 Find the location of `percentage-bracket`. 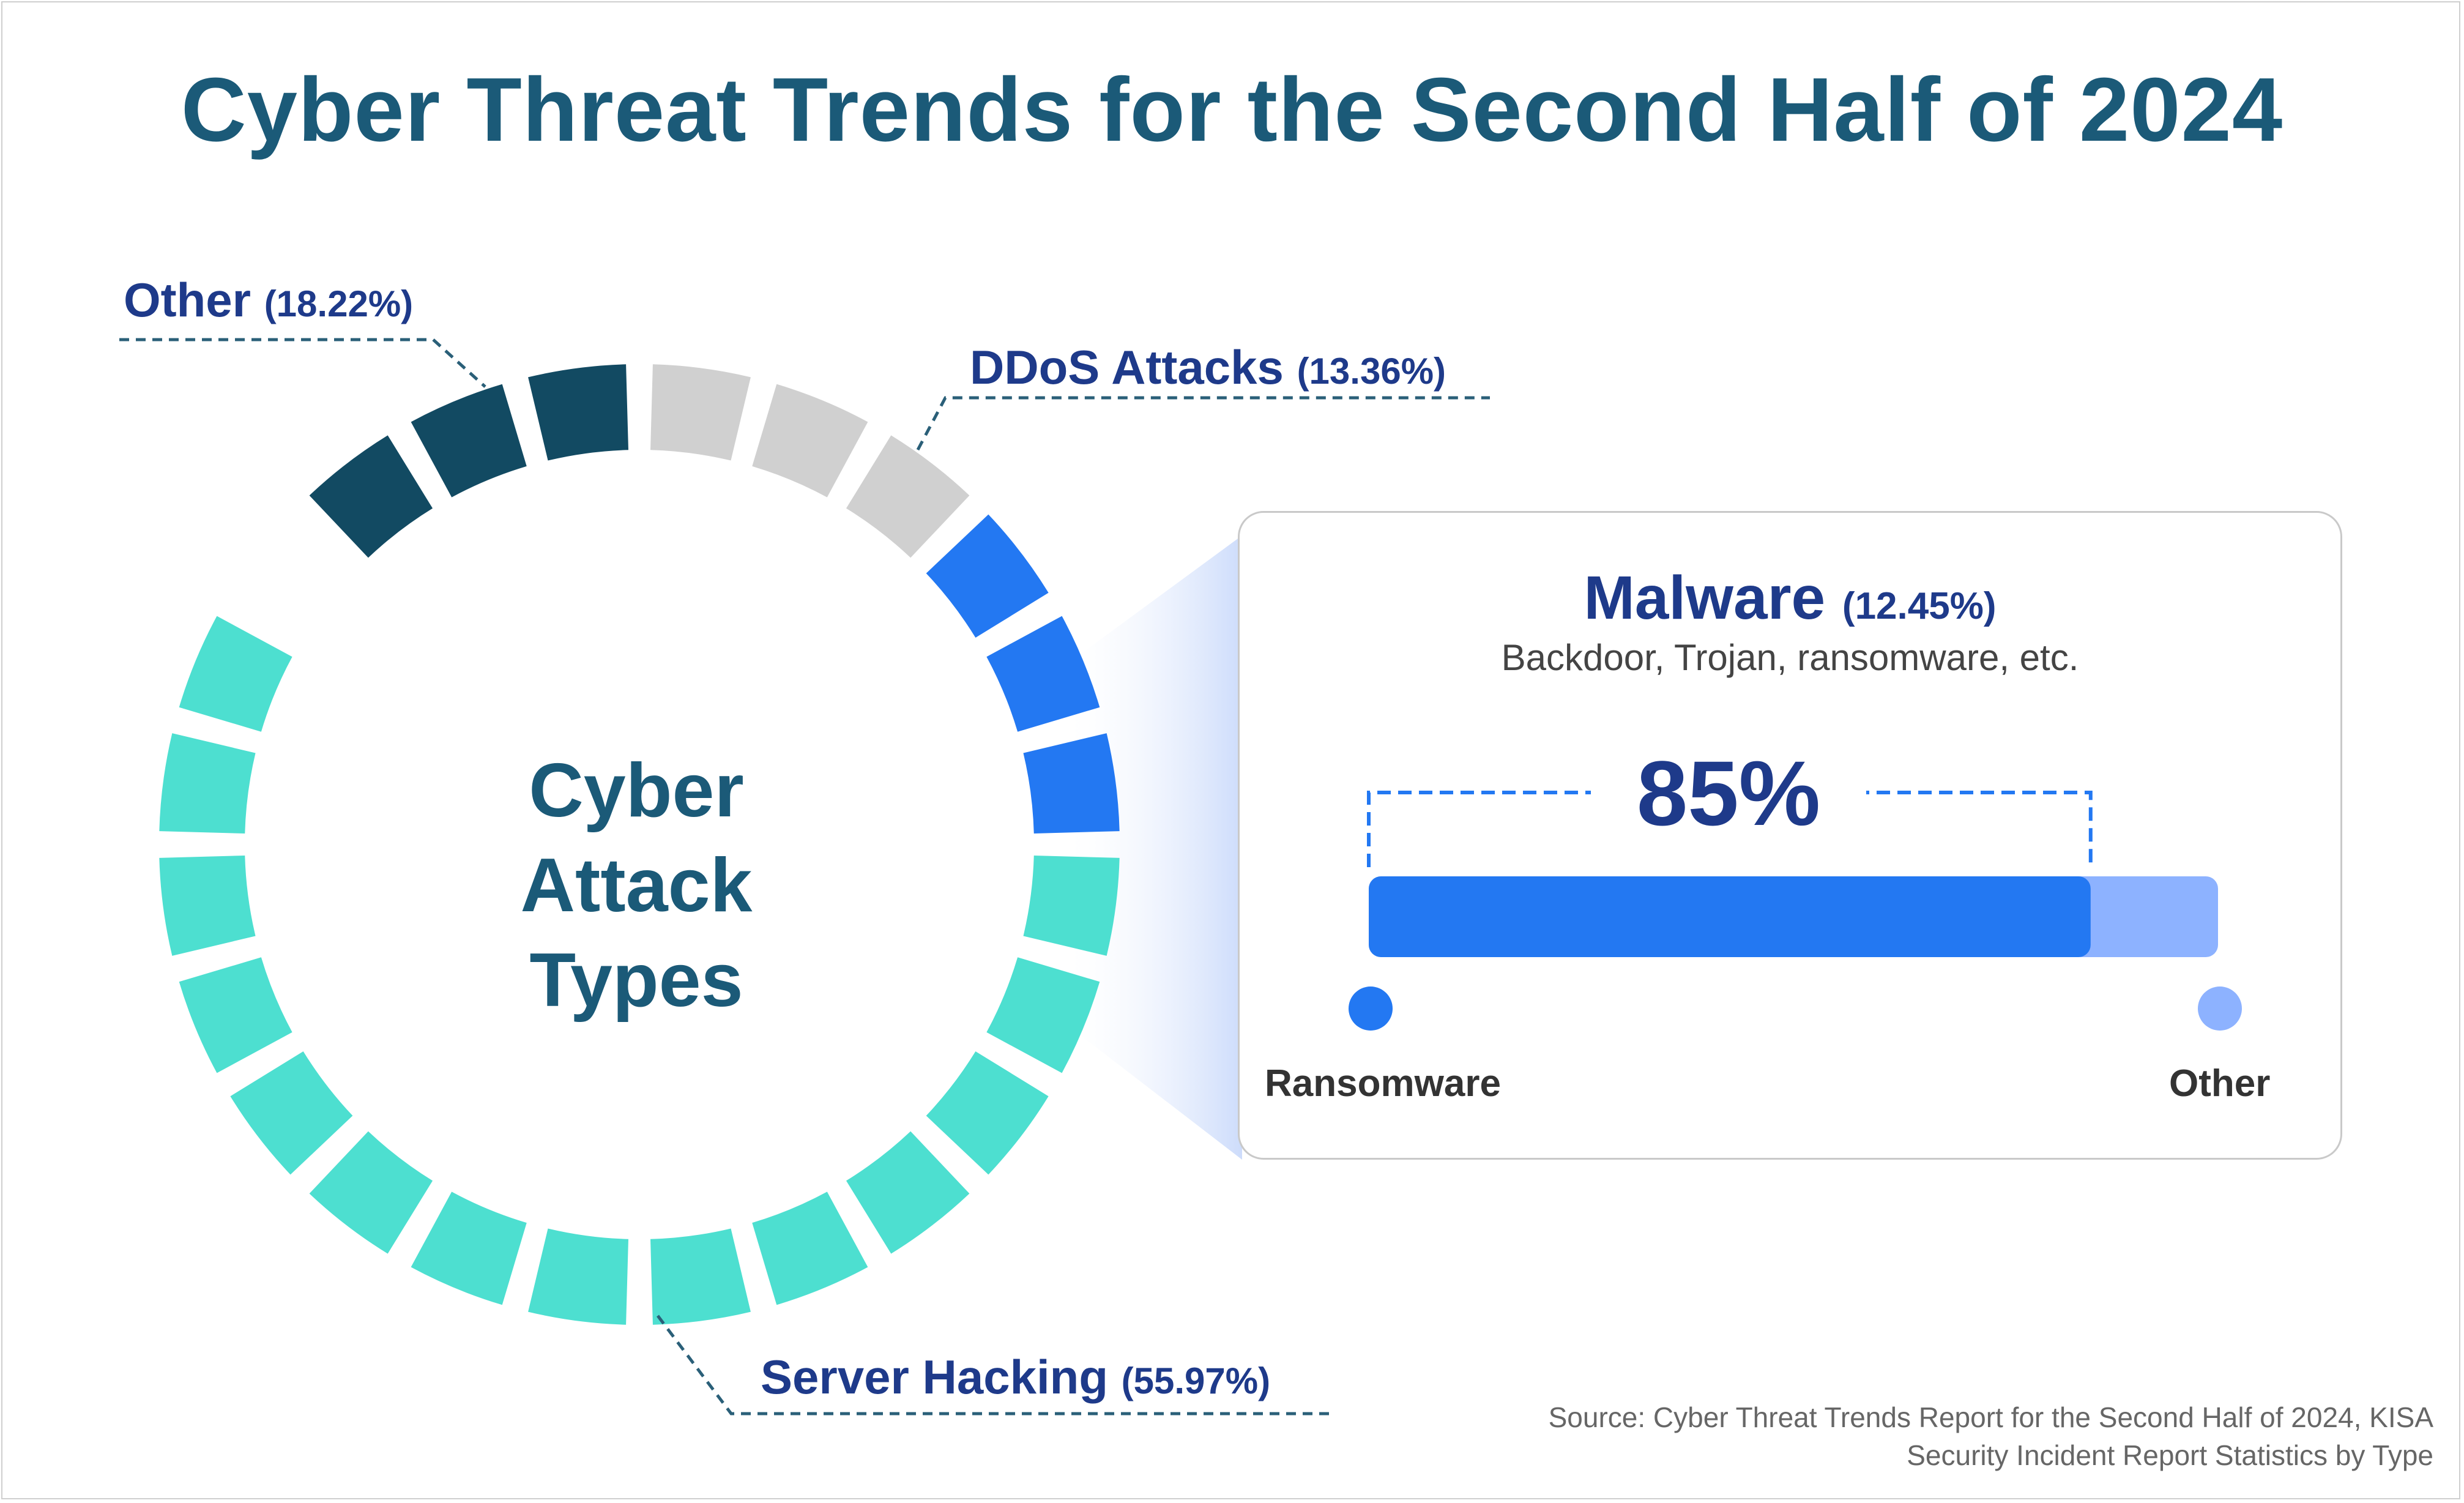

percentage-bracket is located at coordinates (1730, 829).